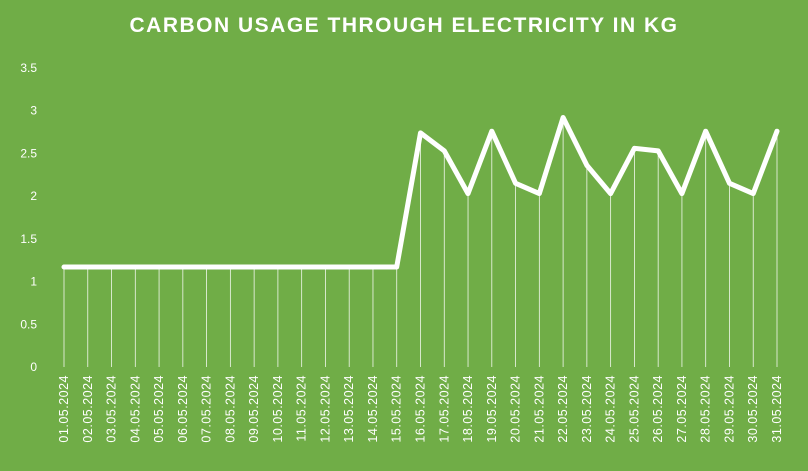 Image resolution: width=808 pixels, height=471 pixels. I want to click on y-tick-label: 0, so click(33, 367).